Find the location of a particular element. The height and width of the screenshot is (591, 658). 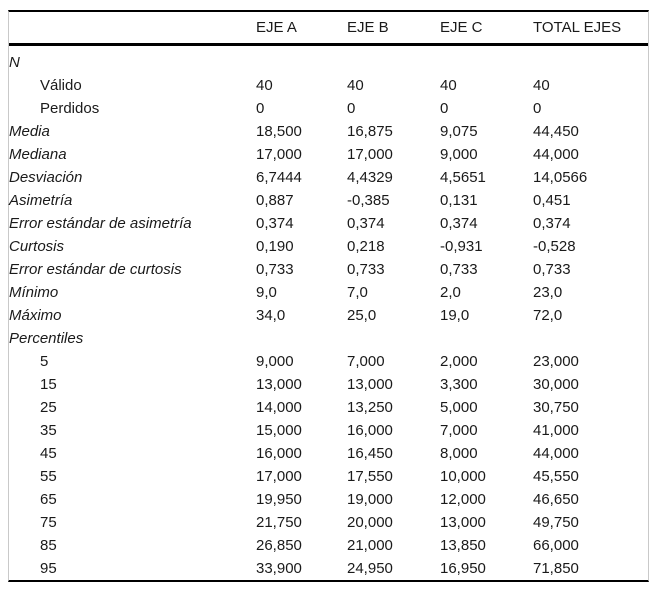

cell-value: 49,750 is located at coordinates (556, 522).